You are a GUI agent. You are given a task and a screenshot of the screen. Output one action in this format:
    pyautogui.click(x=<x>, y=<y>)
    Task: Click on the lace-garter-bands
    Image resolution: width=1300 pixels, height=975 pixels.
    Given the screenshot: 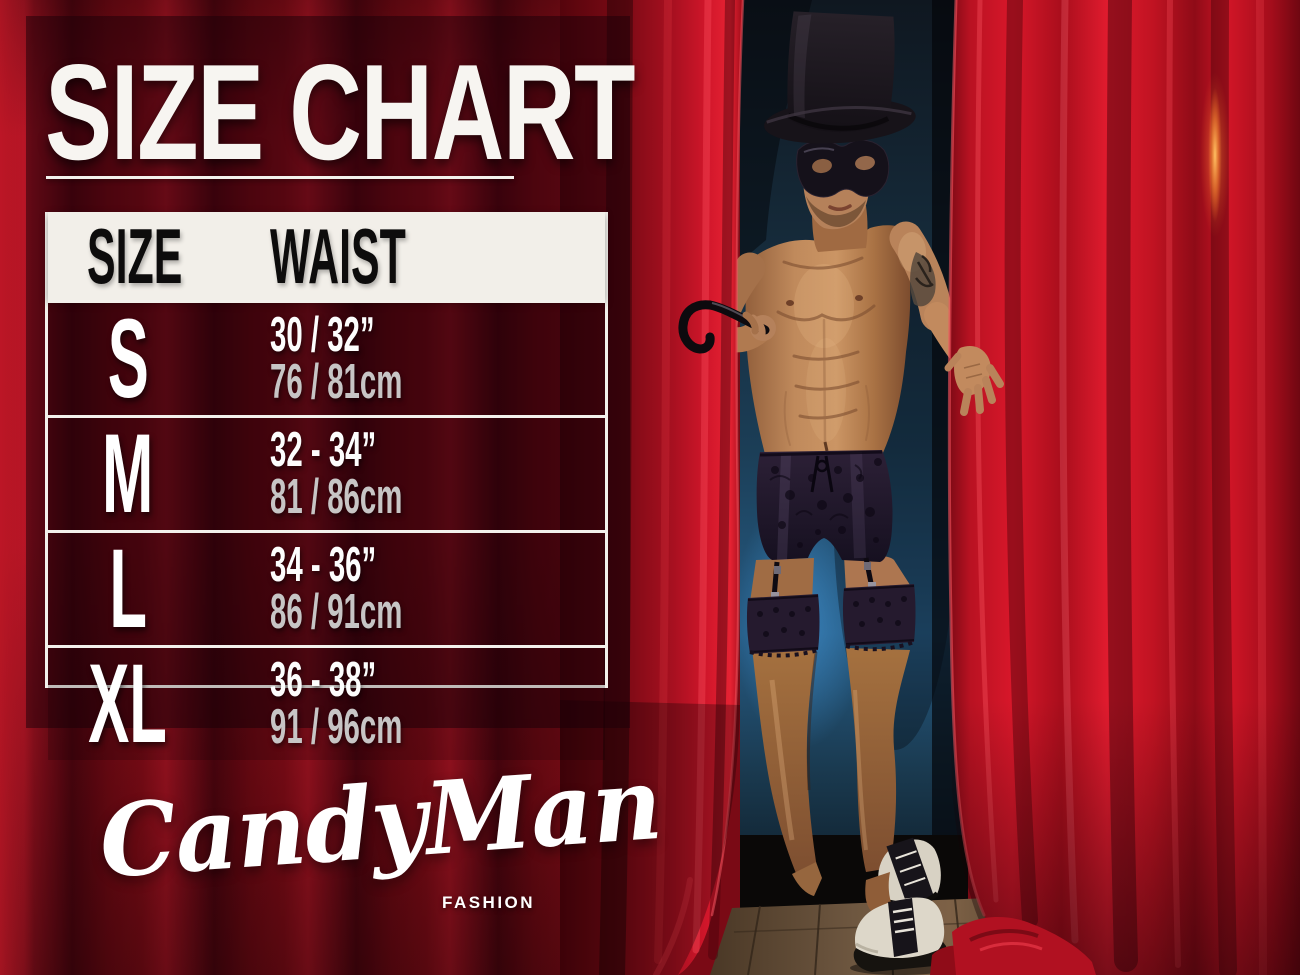 What is the action you would take?
    pyautogui.click(x=831, y=621)
    